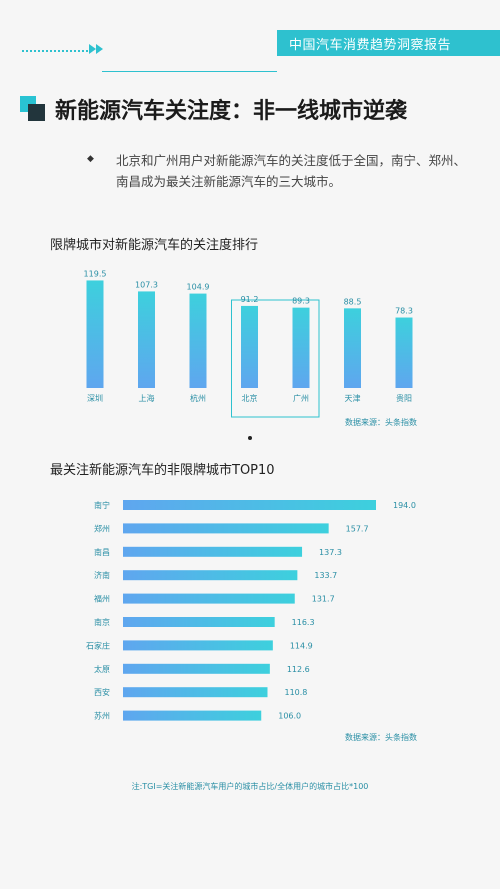 This screenshot has width=500, height=889. What do you see at coordinates (295, 692) in the screenshot?
I see `bar-value-label: 110.8` at bounding box center [295, 692].